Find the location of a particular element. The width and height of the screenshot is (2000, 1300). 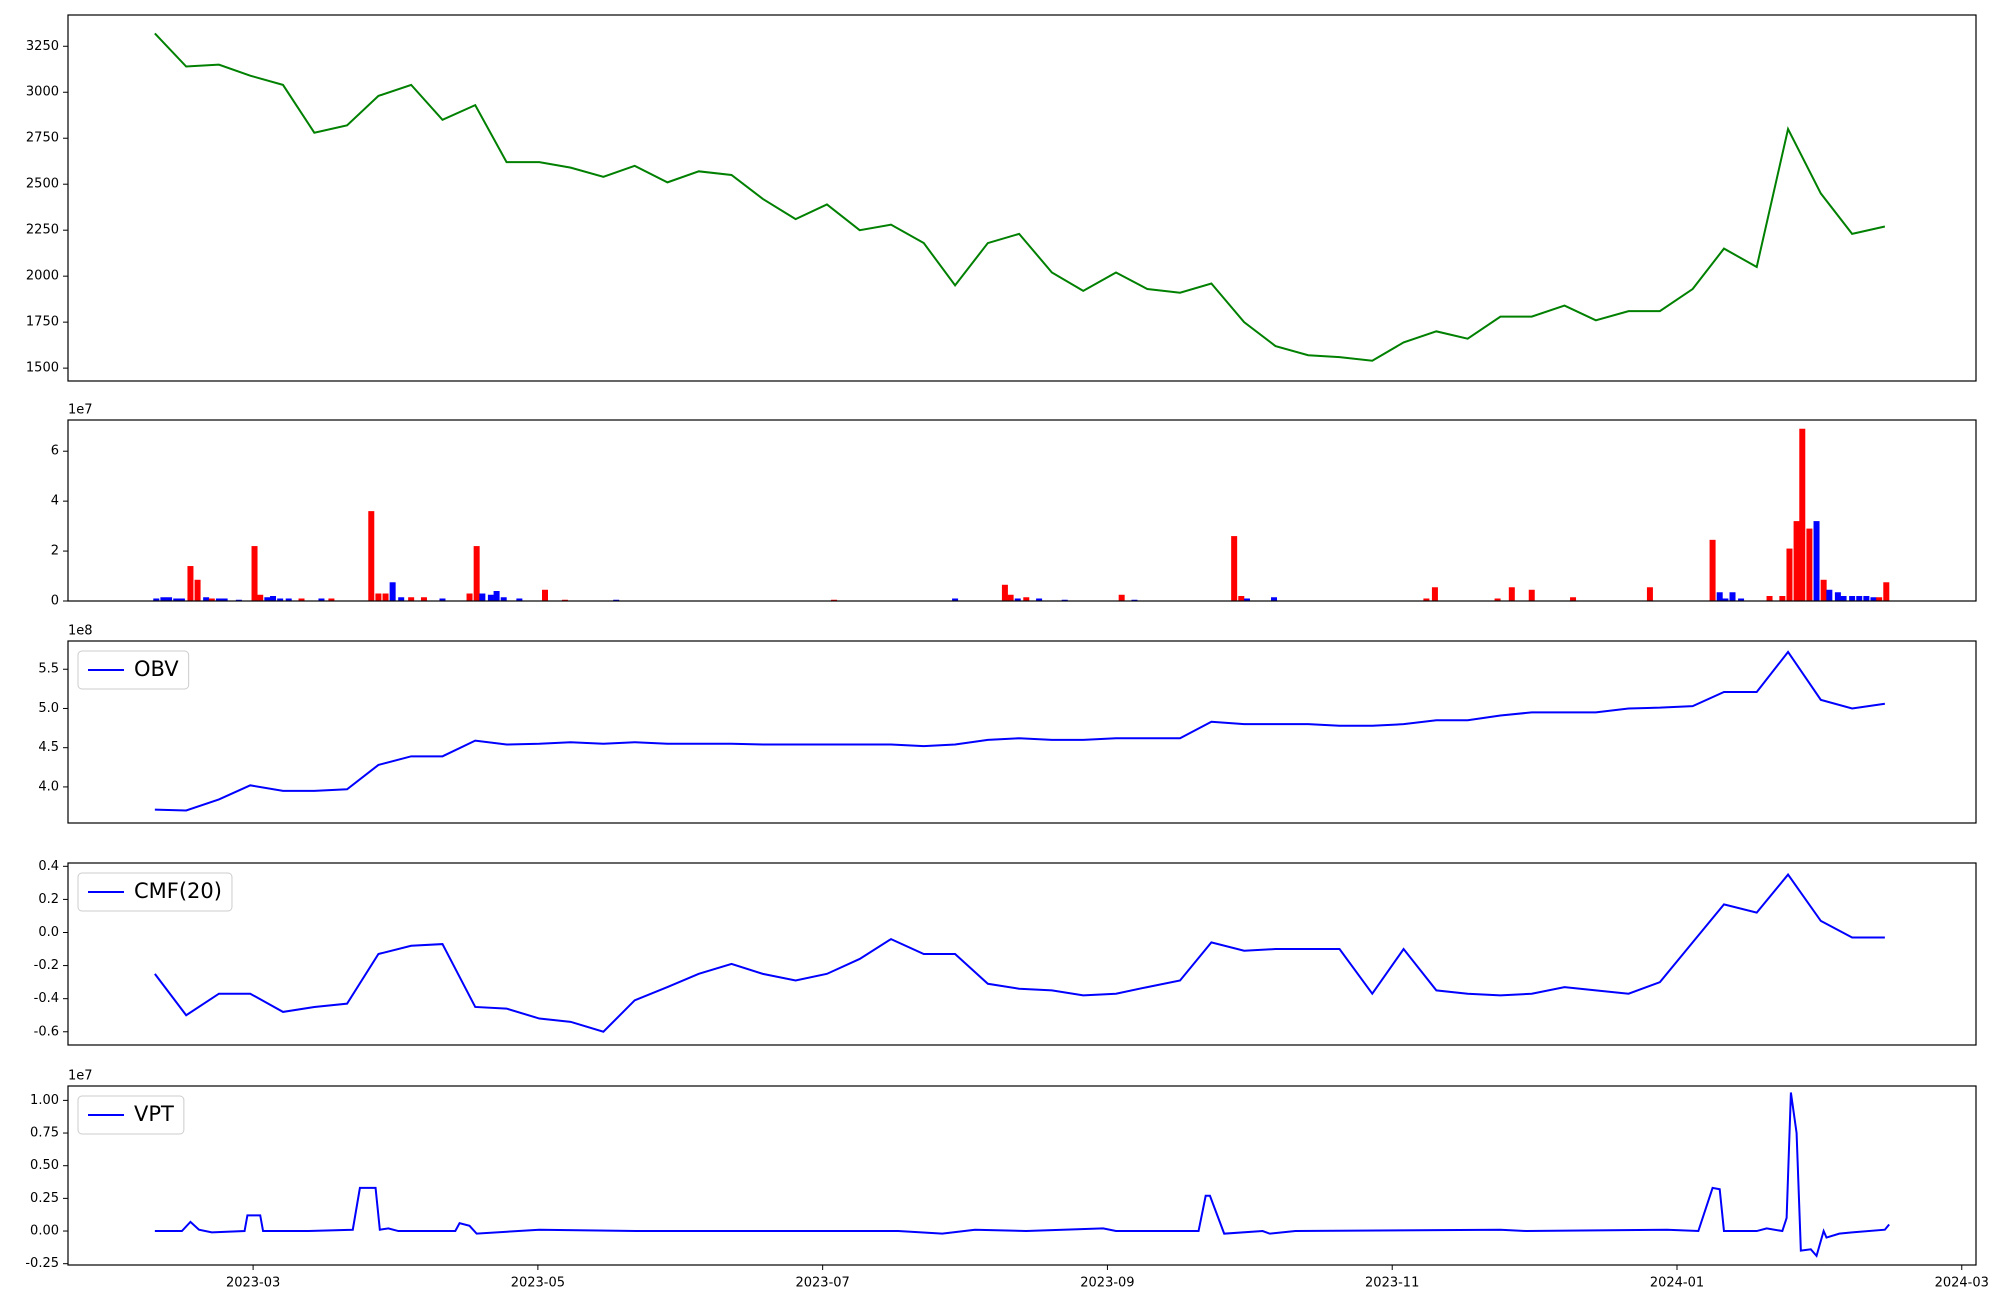

y-tick-label: 0 is located at coordinates (55, 601).